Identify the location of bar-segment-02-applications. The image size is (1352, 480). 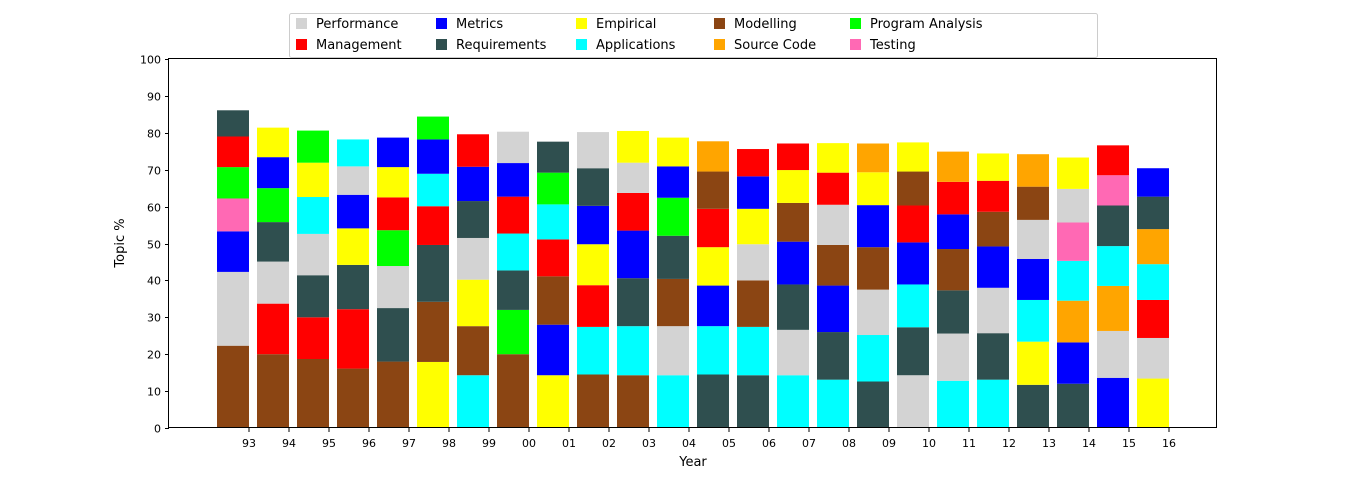
(593, 350).